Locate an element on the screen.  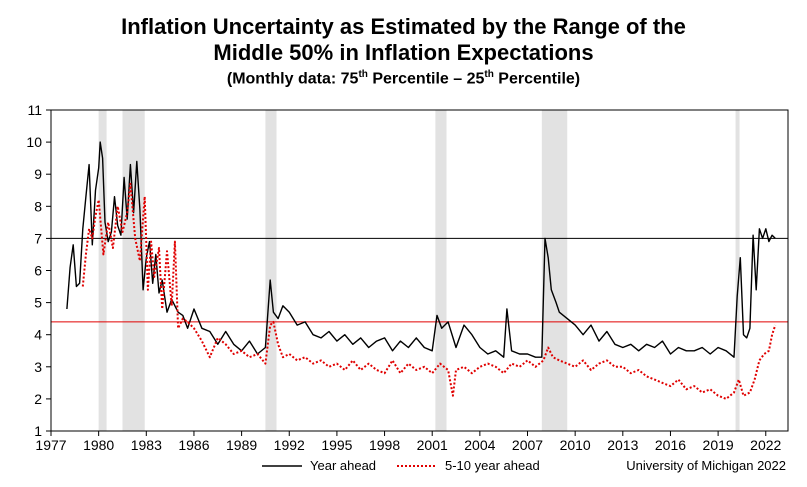
x-tick-label: 2022 is located at coordinates (765, 445).